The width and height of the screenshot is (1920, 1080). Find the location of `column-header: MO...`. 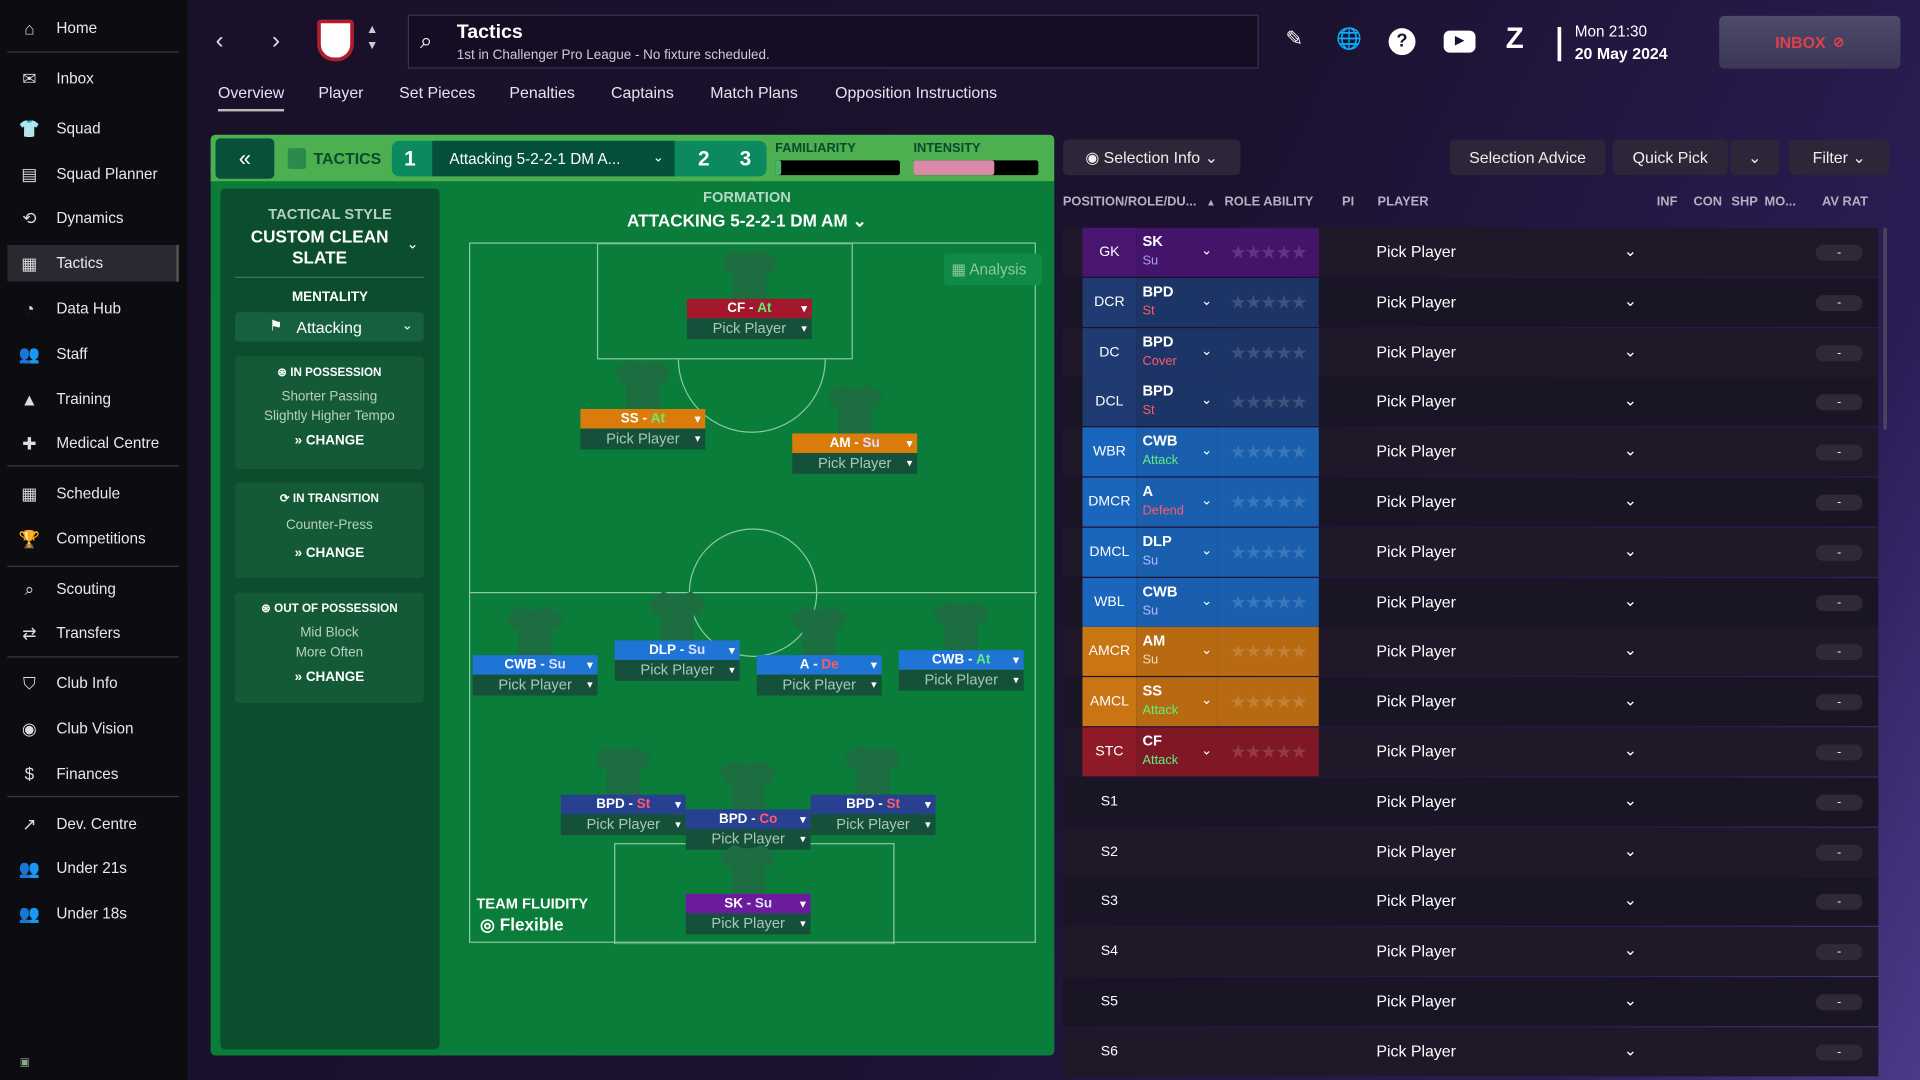

column-header: MO... is located at coordinates (1780, 202).